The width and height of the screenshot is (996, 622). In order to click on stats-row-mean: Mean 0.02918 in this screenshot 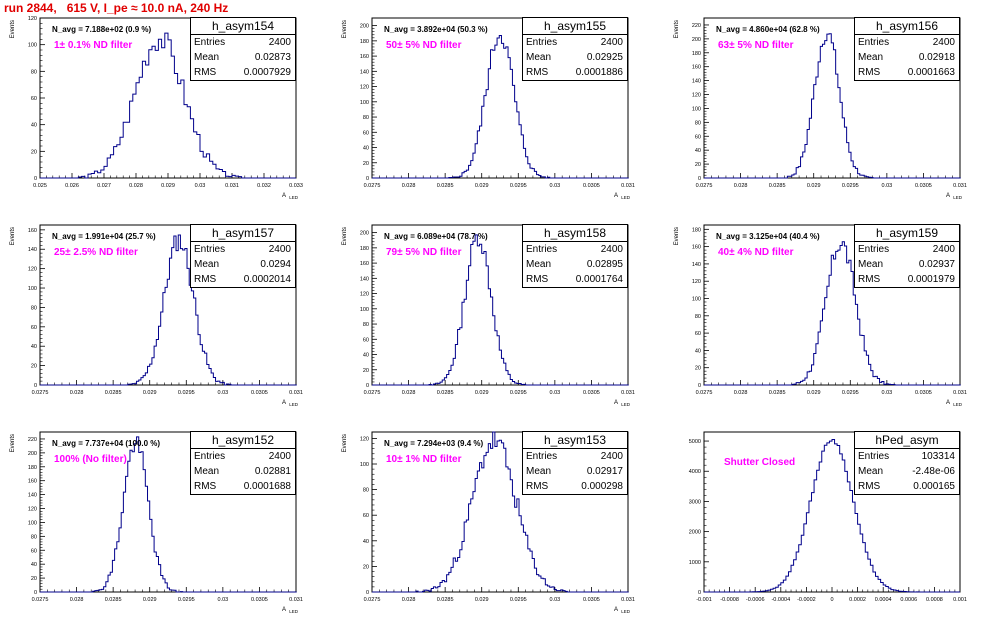, I will do `click(907, 57)`.